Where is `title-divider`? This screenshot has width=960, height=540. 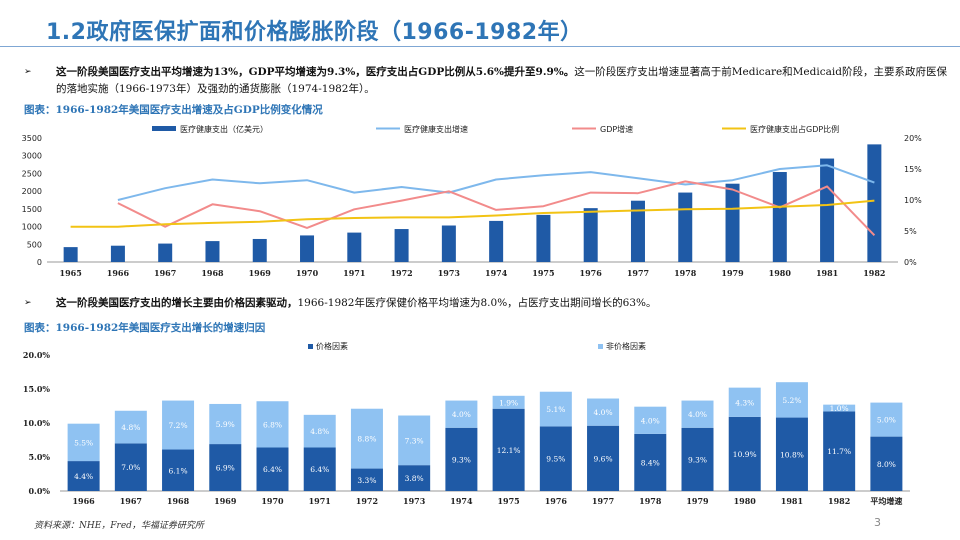 title-divider is located at coordinates (480, 46).